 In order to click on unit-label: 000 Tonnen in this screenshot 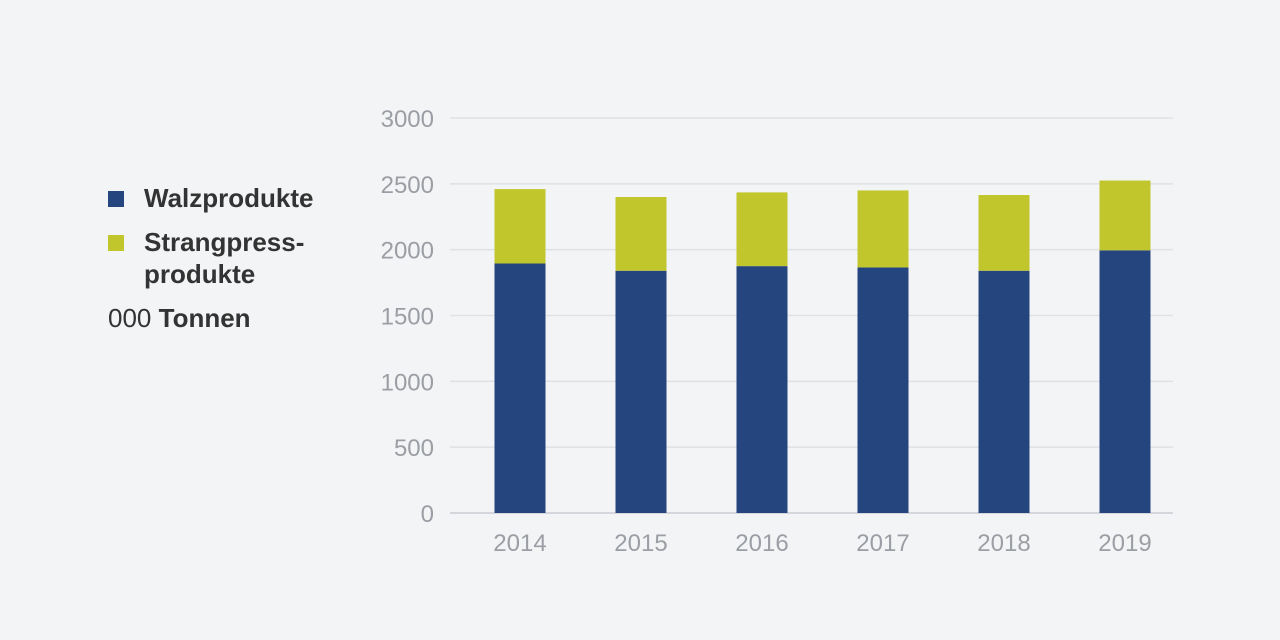, I will do `click(228, 318)`.